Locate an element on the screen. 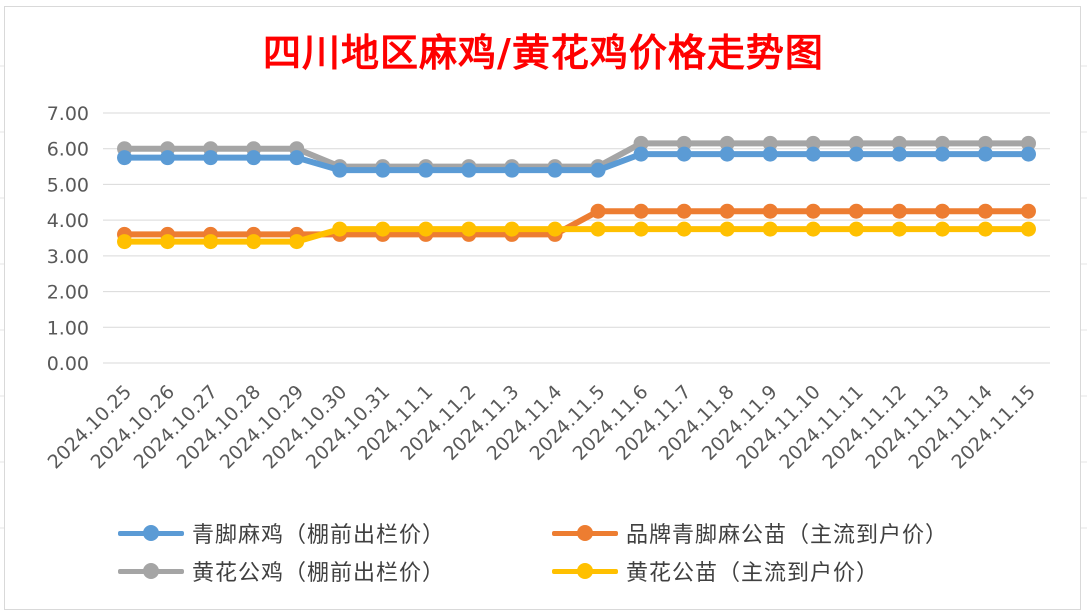 This screenshot has width=1087, height=616. legend-item-brand-qingjiao-chick: 品牌青脚麻公苗（主流到户价） is located at coordinates (750, 533).